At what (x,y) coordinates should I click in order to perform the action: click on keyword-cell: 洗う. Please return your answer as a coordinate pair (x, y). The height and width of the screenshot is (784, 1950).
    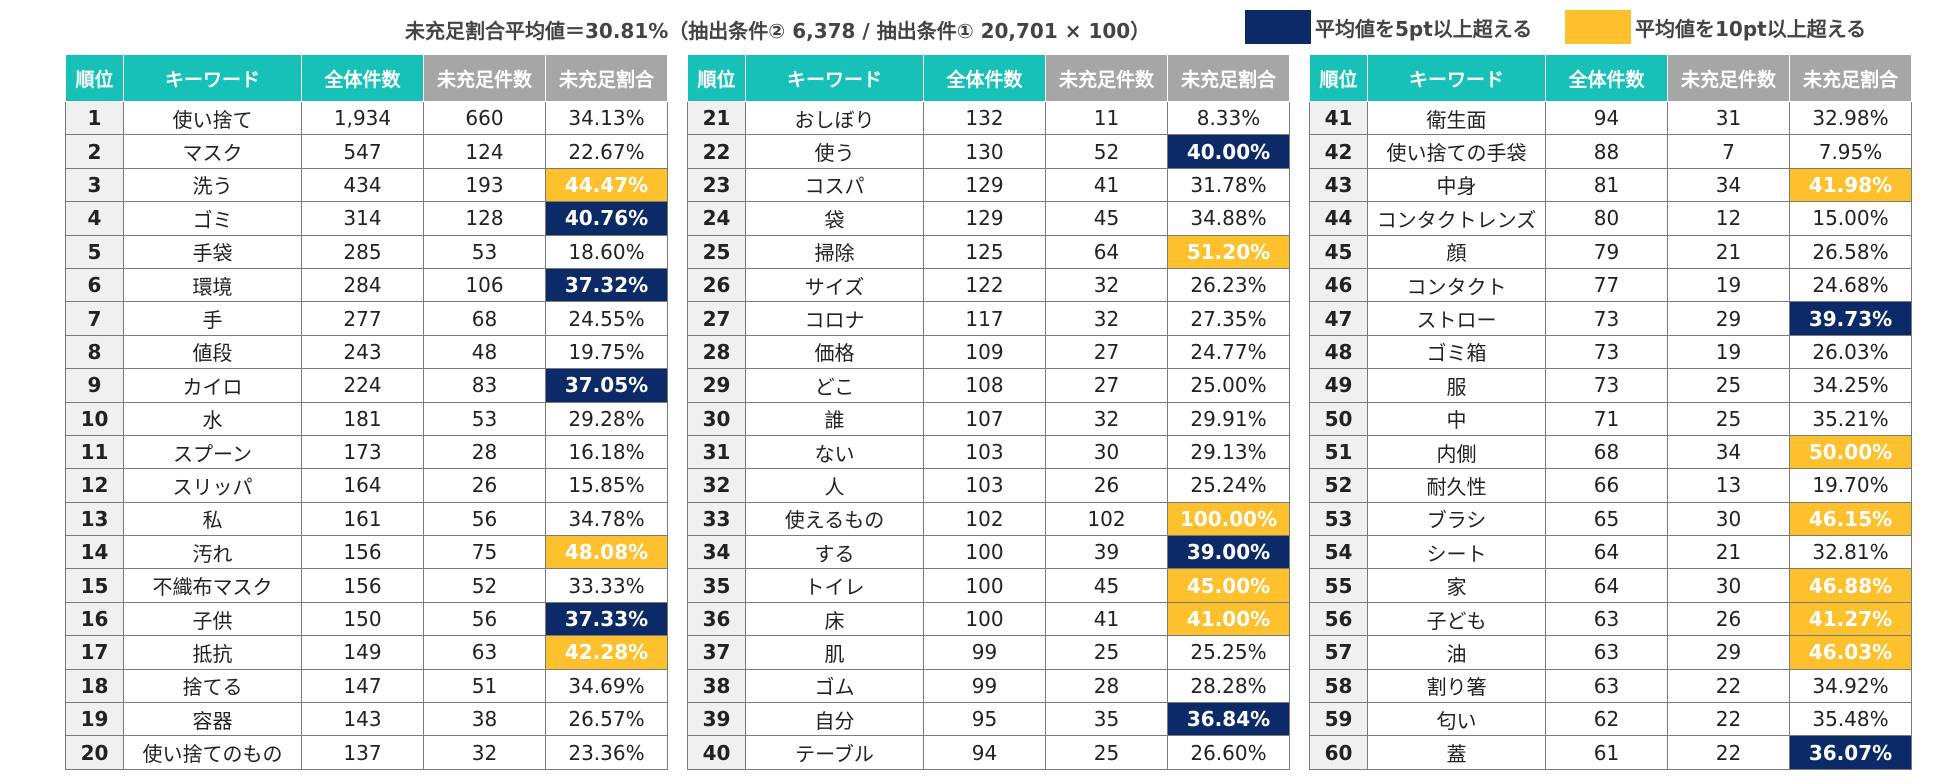
    Looking at the image, I should click on (212, 185).